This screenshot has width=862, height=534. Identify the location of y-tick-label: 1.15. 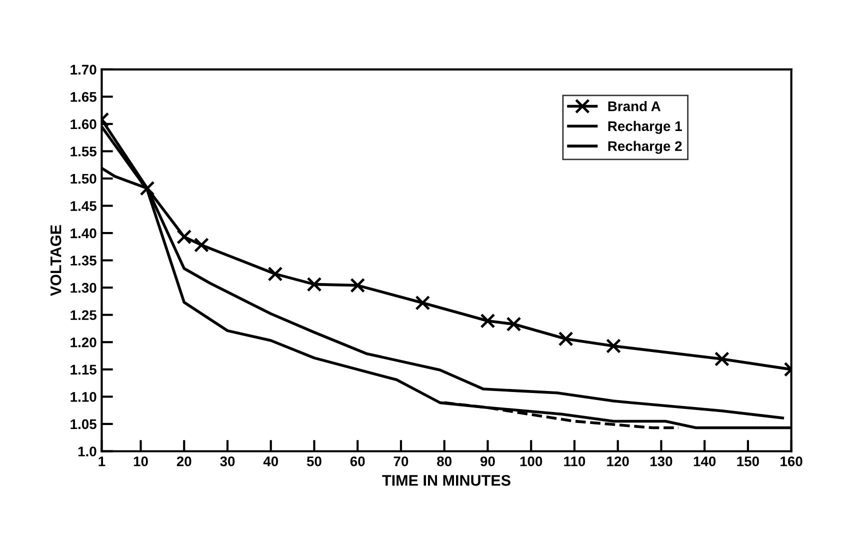
(83, 369).